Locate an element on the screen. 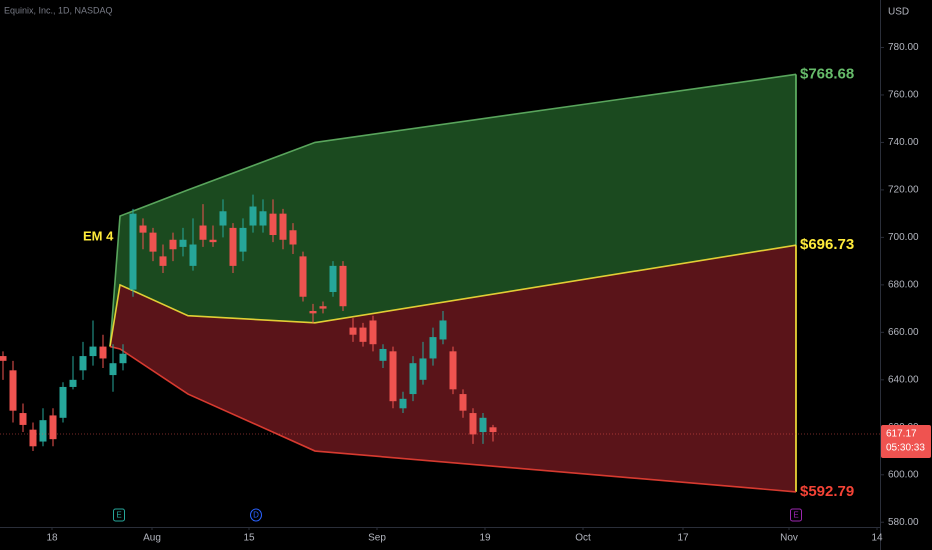  y-tick-label: 700.00 is located at coordinates (903, 237).